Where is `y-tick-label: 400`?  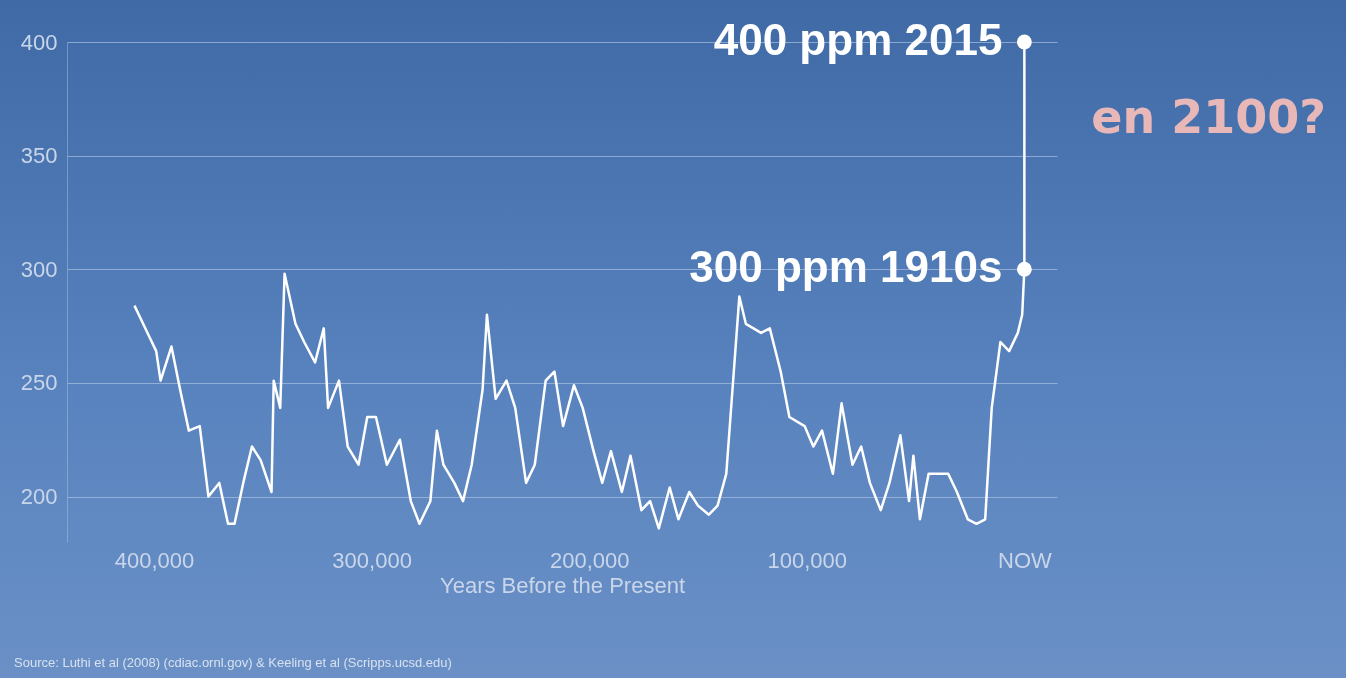
y-tick-label: 400 is located at coordinates (39, 42).